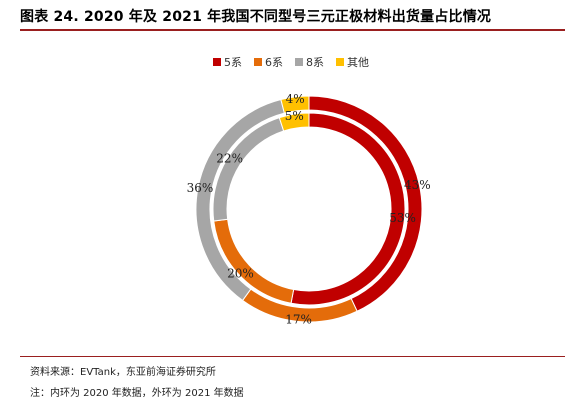 The height and width of the screenshot is (402, 582). Describe the element at coordinates (291, 62) in the screenshot. I see `chart-legend: 5系 6系 8系 其他` at that location.